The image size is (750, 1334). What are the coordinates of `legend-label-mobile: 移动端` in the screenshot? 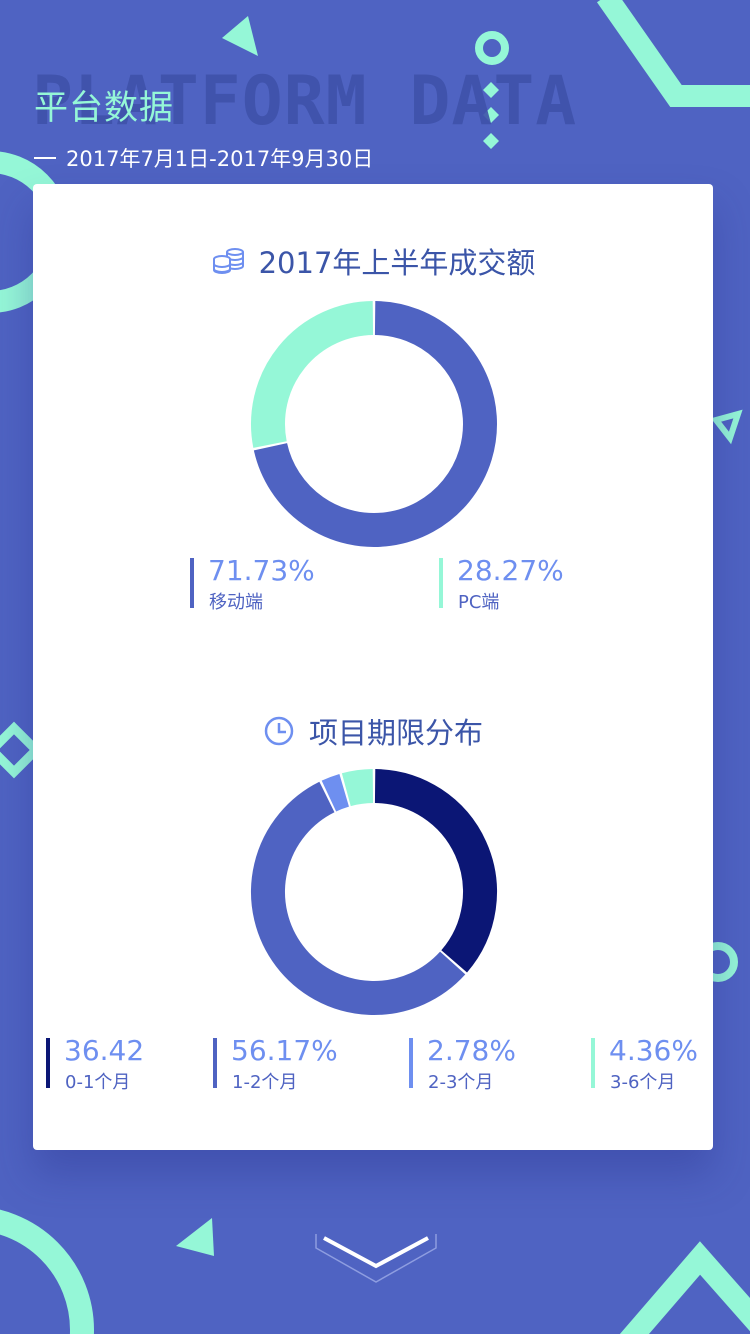 It's located at (236, 602).